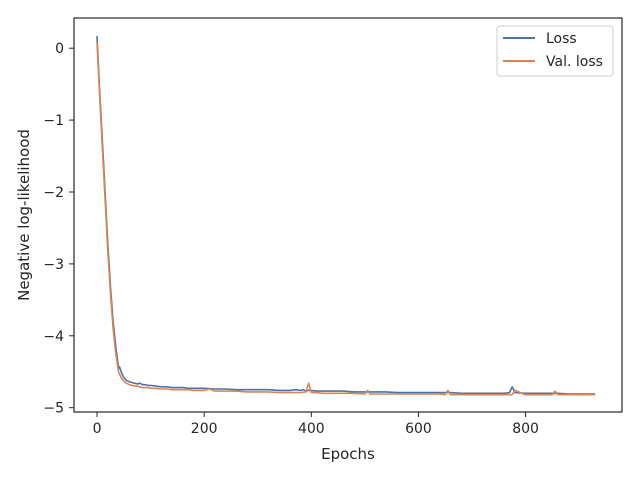 This screenshot has height=480, width=640. Describe the element at coordinates (58, 229) in the screenshot. I see `y-axis-ticks: 0 −1 −2 −3 −4 −5` at that location.